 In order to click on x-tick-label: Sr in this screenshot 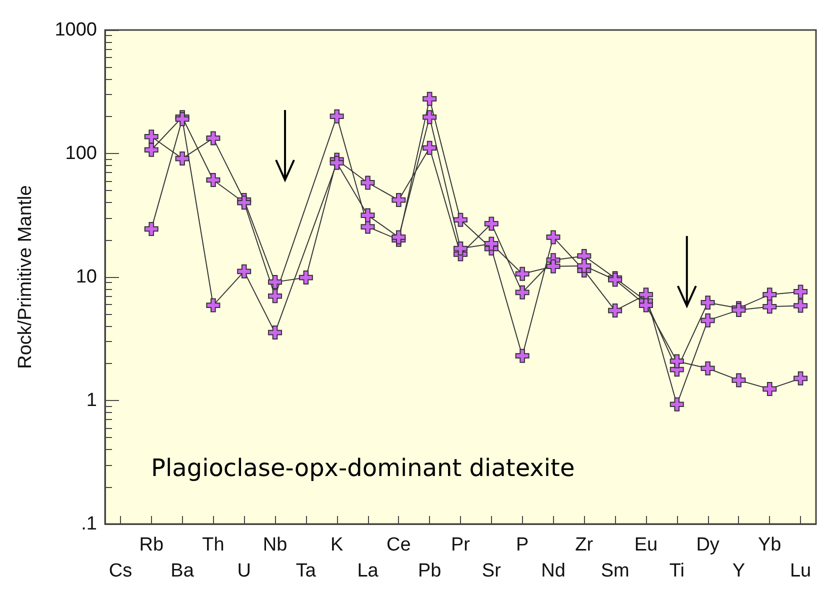, I will do `click(492, 571)`.